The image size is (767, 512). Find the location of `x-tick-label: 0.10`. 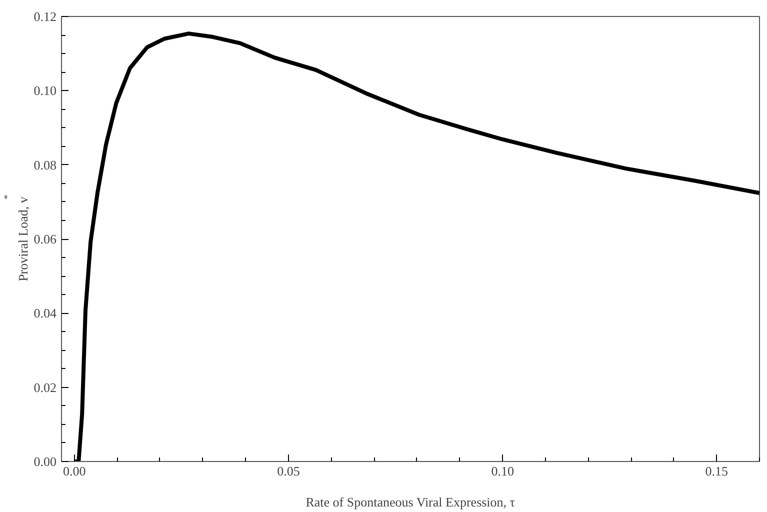

x-tick-label: 0.10 is located at coordinates (502, 471).